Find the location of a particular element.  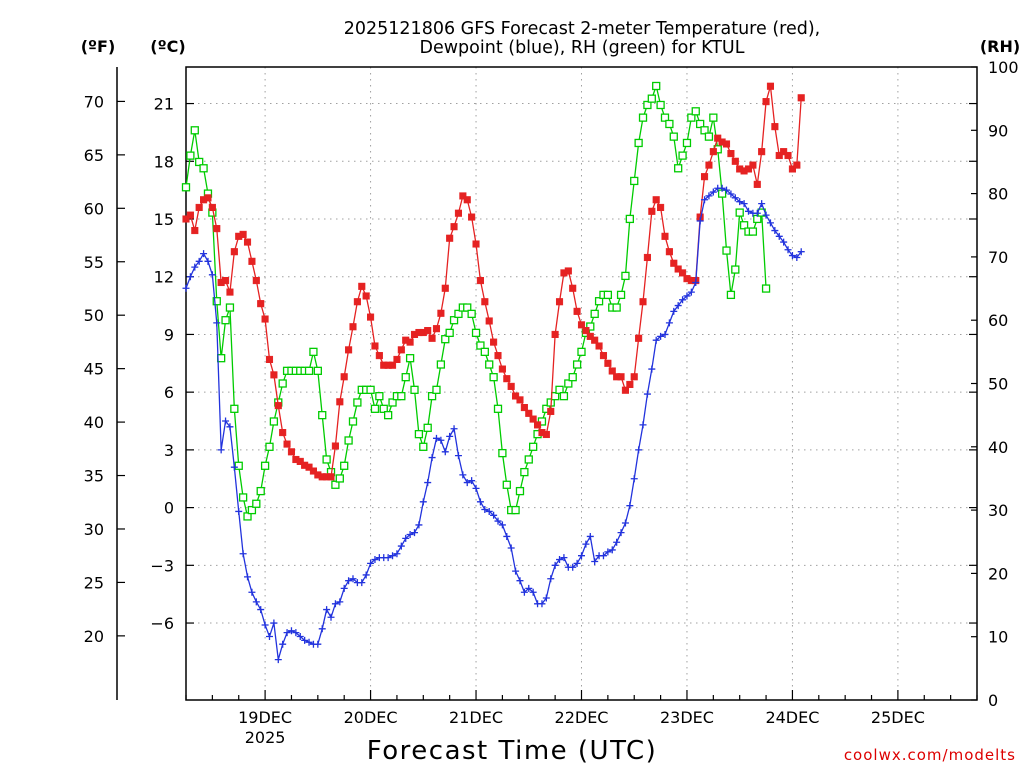

rh-tick-label: 100 is located at coordinates (1003, 67).